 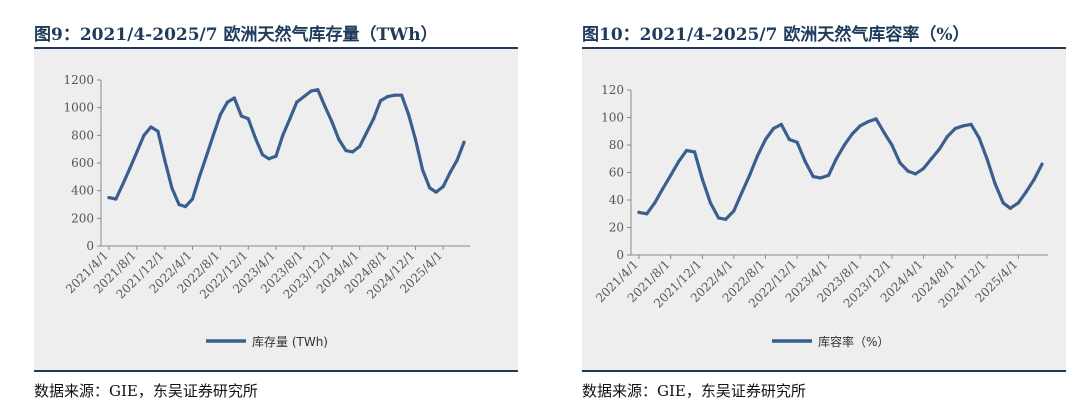 I want to click on y-tick-label: 40, so click(x=616, y=200).